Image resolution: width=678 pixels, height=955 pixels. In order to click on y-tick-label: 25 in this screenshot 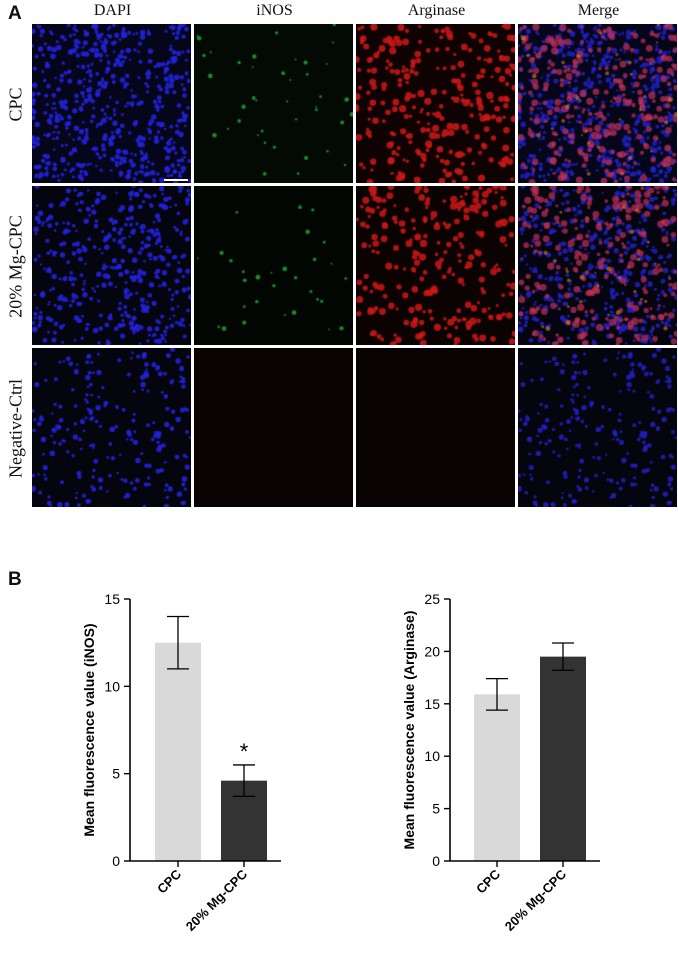, I will do `click(432, 599)`.